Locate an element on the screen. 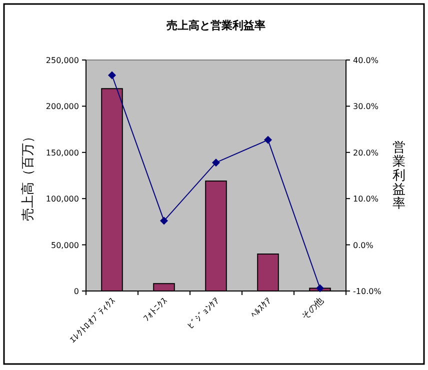 The height and width of the screenshot is (370, 428). y2-tick-label: -10.0% is located at coordinates (367, 291).